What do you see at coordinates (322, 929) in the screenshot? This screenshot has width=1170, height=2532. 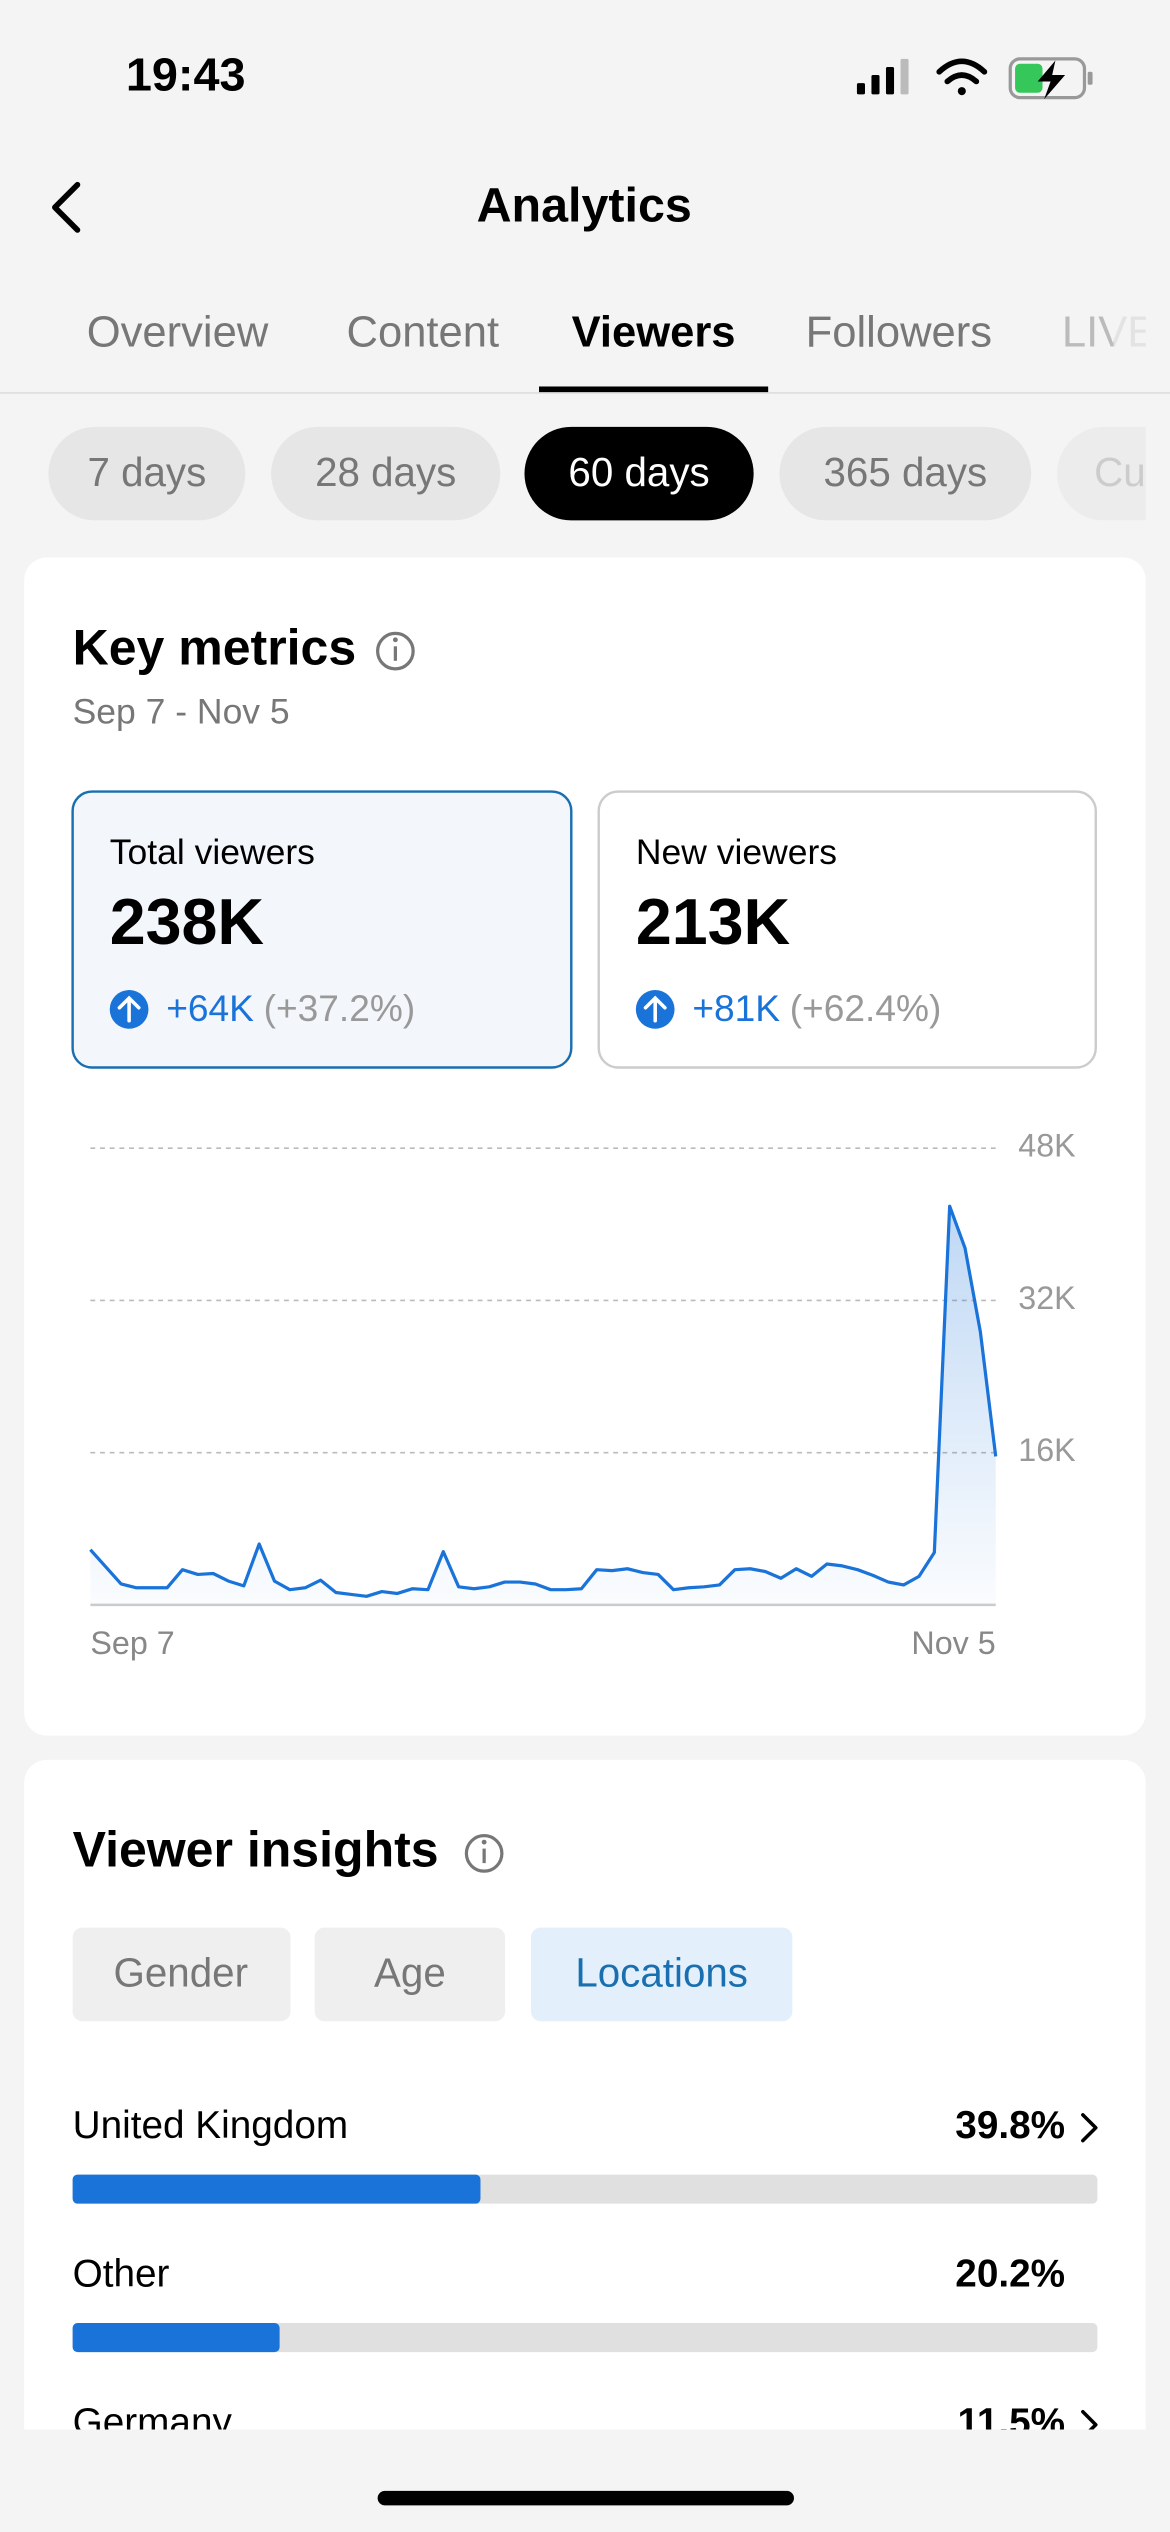 I see `metric-card-active` at bounding box center [322, 929].